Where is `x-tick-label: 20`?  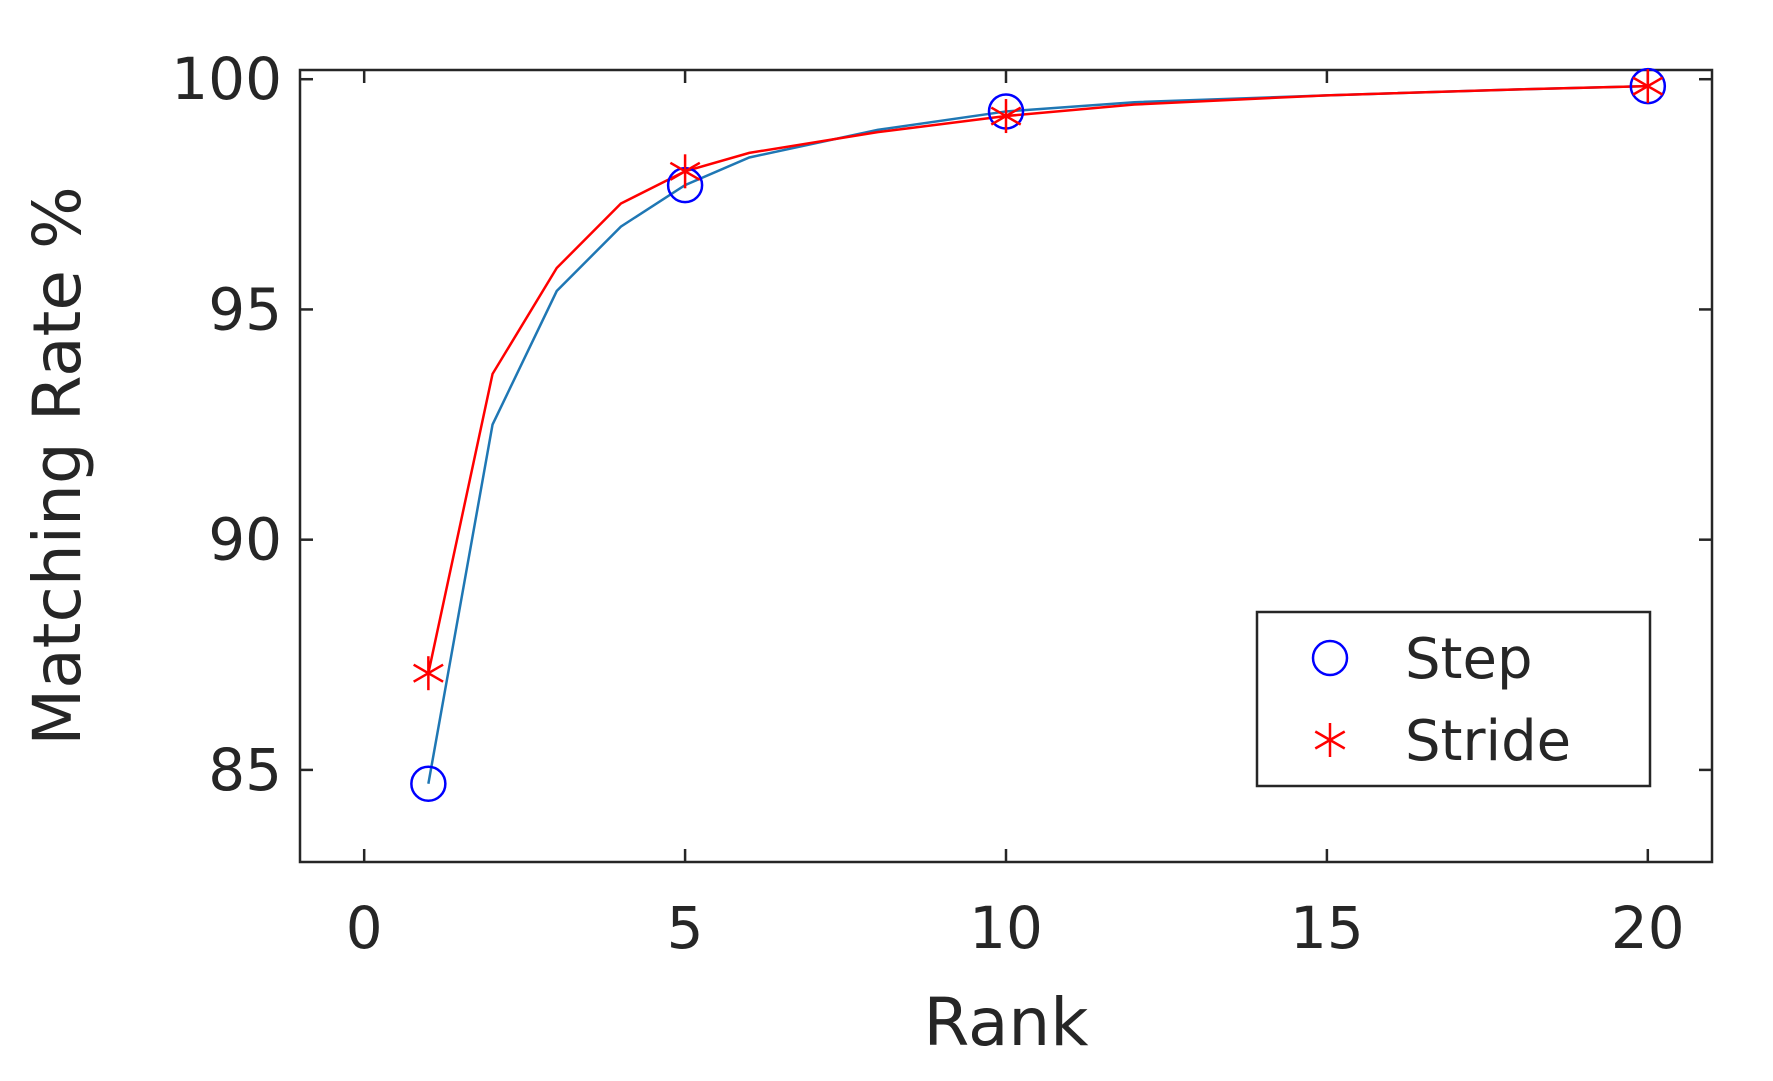
x-tick-label: 20 is located at coordinates (1648, 928).